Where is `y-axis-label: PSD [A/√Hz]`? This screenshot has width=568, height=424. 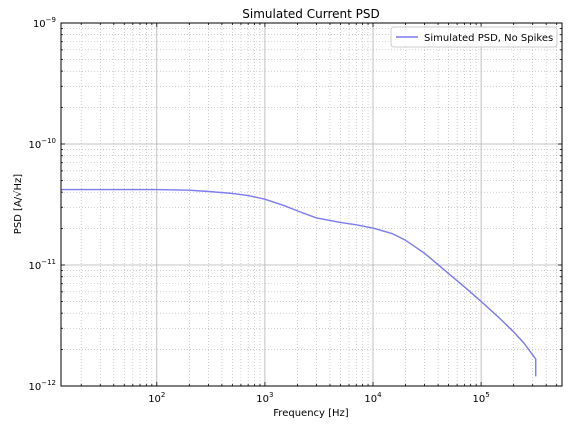 y-axis-label: PSD [A/√Hz] is located at coordinates (18, 204).